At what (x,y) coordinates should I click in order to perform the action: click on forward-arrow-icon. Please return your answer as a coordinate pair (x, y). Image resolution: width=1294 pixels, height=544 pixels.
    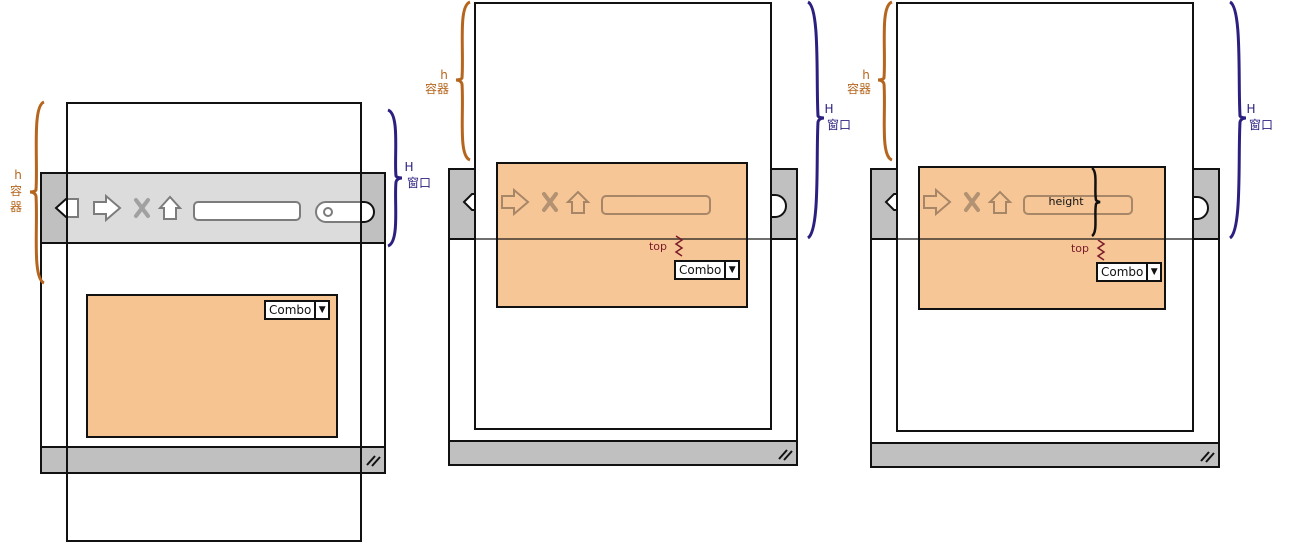
    Looking at the image, I should click on (107, 208).